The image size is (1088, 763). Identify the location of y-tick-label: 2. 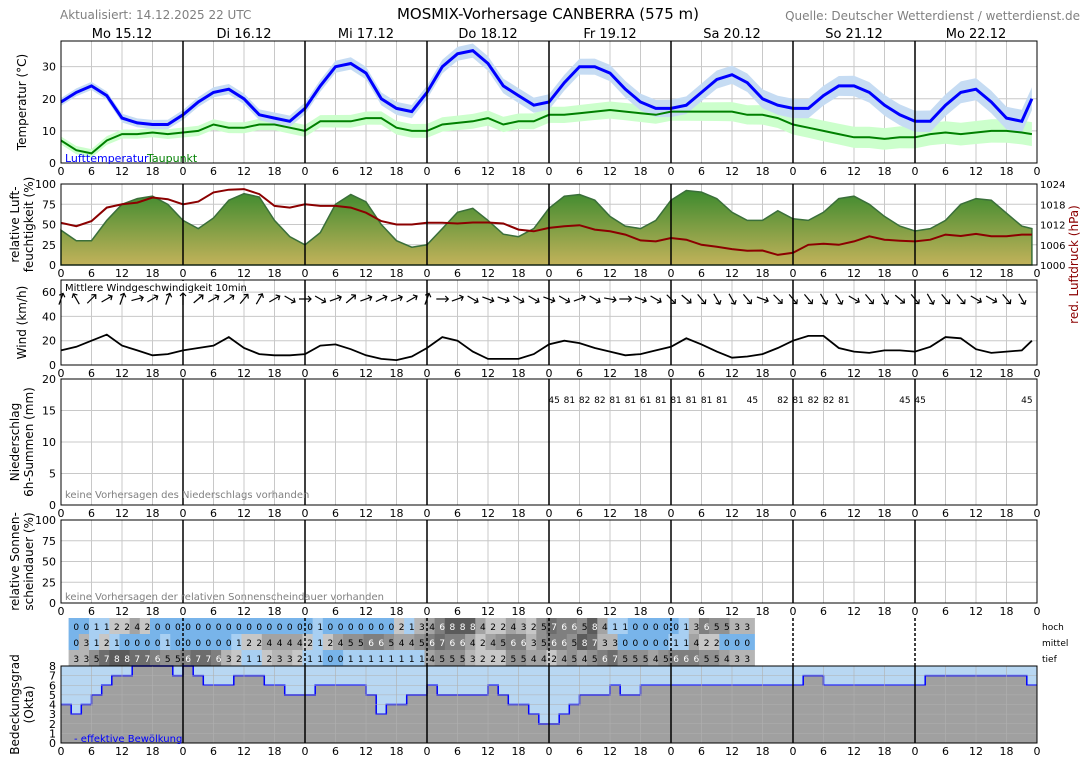
(52, 724).